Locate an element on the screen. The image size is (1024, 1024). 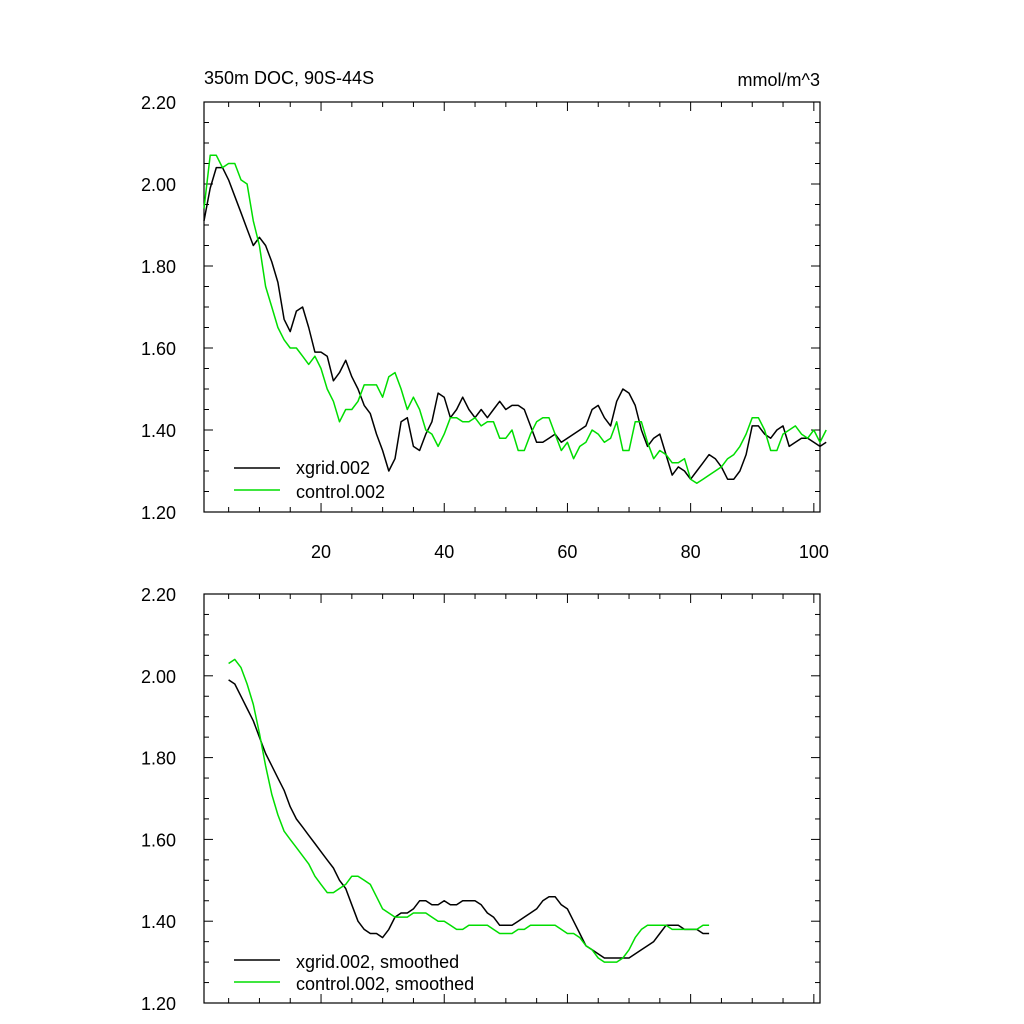
chart-title: 350m DOC, 90S-44S is located at coordinates (289, 78).